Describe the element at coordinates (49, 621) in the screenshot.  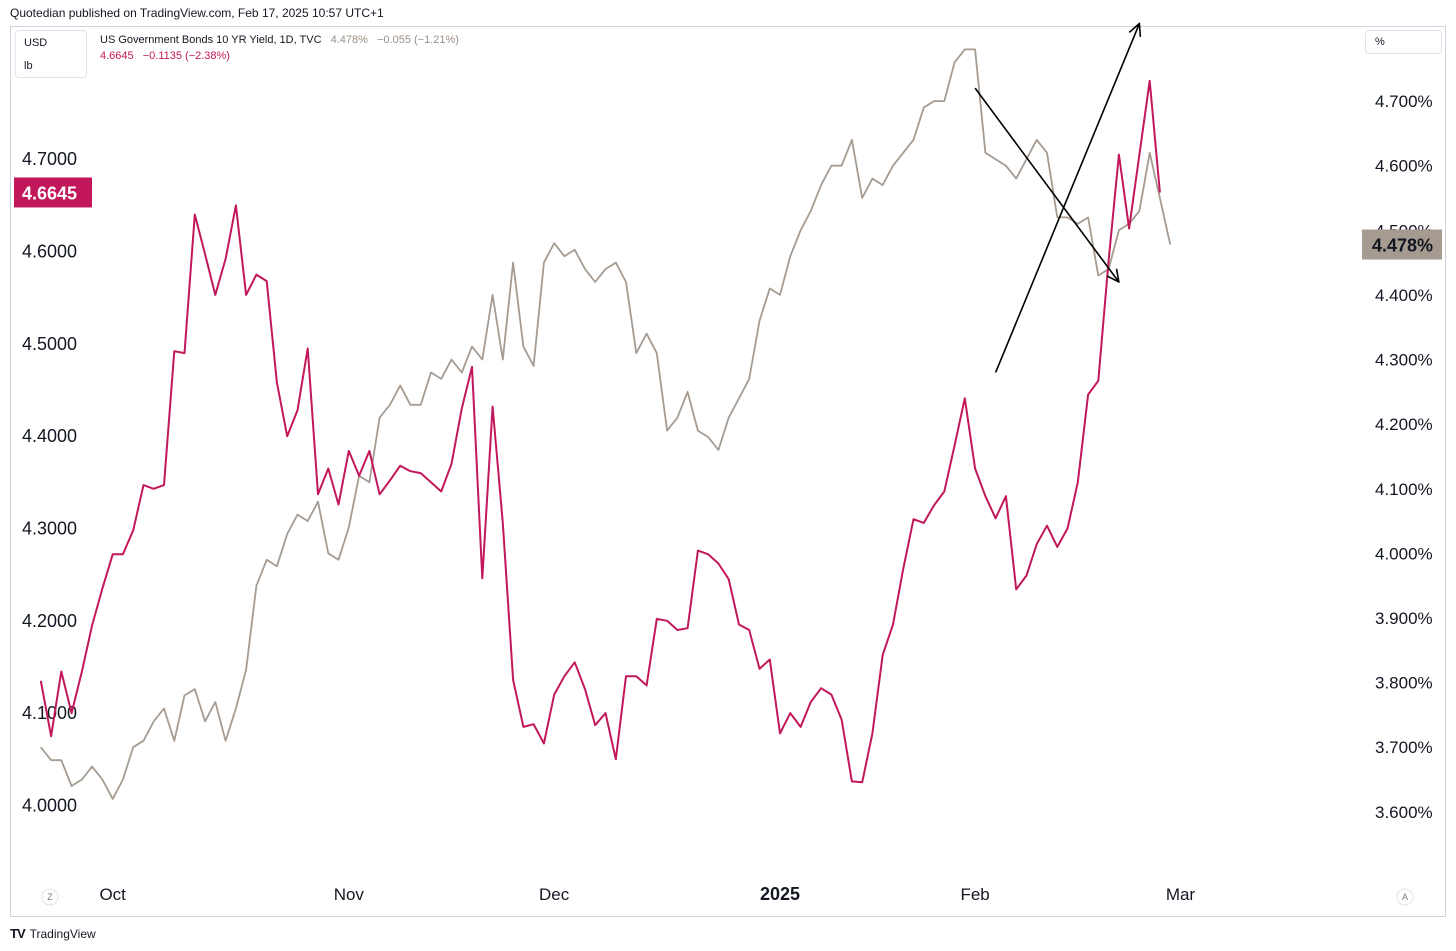
I see `left-tick-label: 4.2000` at that location.